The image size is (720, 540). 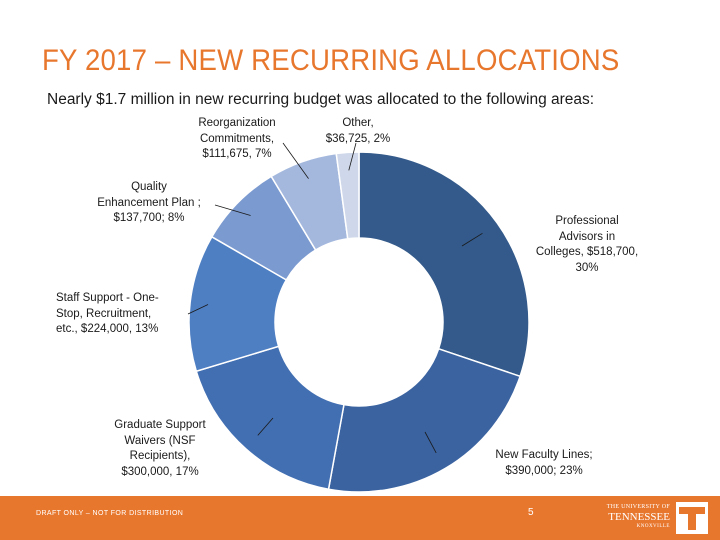 What do you see at coordinates (639, 517) in the screenshot?
I see `logo-text-line2: TENNESSEE` at bounding box center [639, 517].